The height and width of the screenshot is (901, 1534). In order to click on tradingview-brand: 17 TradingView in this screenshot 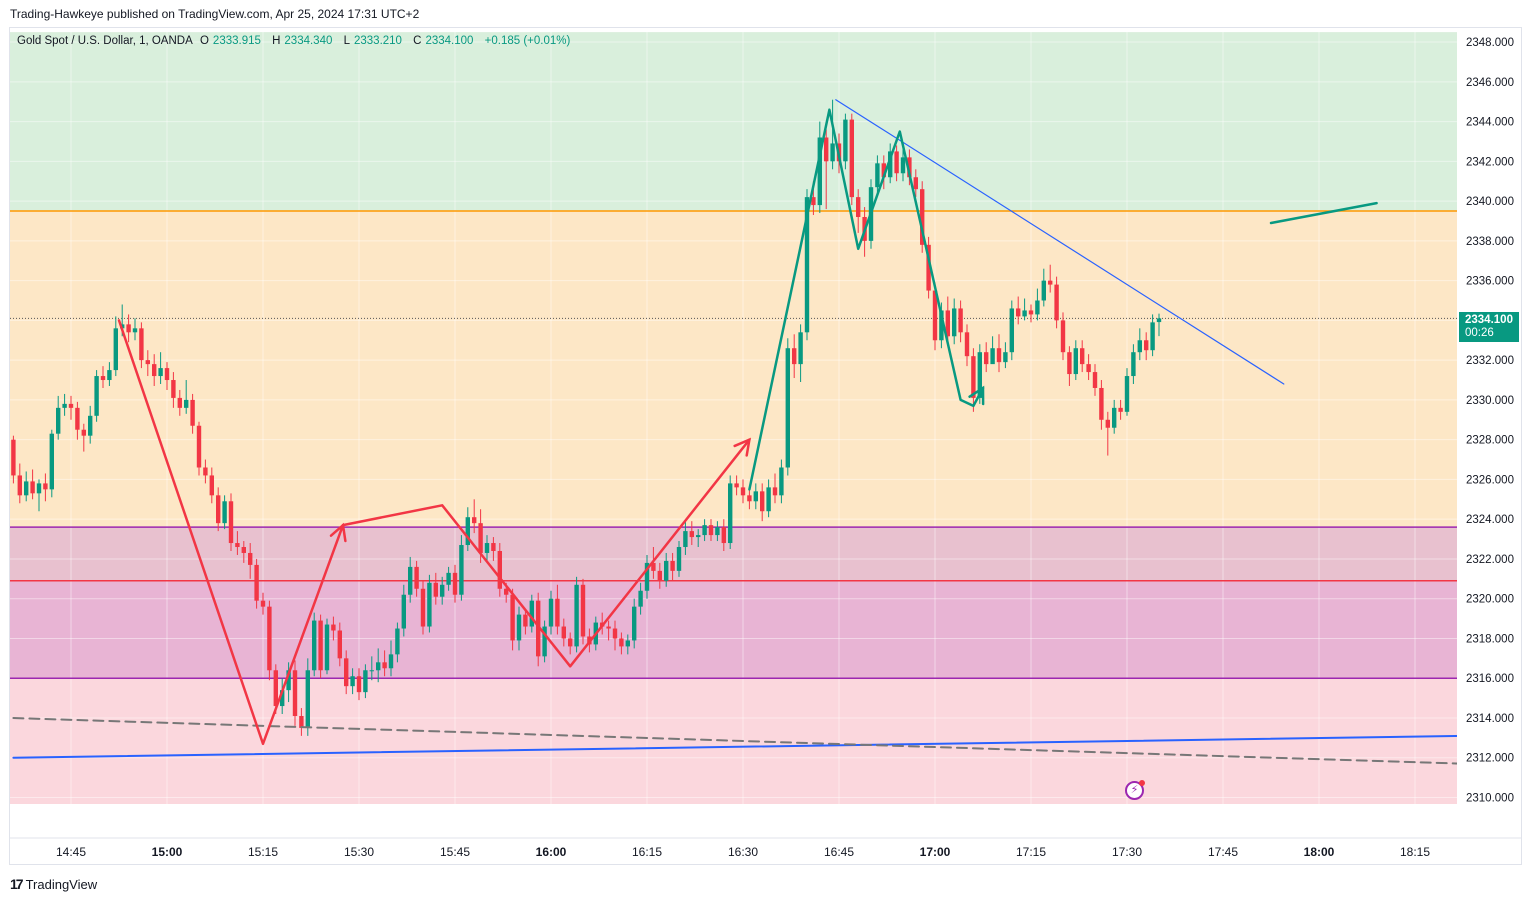, I will do `click(53, 884)`.